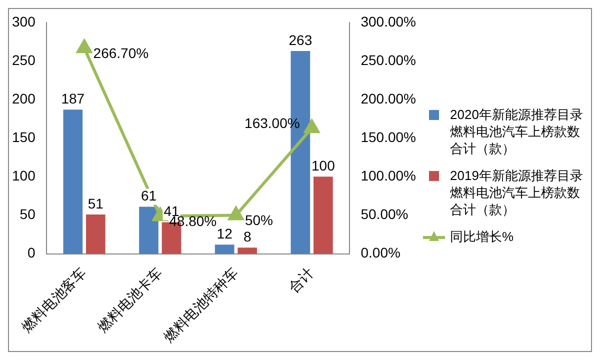 The image size is (600, 360). Describe the element at coordinates (517, 131) in the screenshot. I see `legend-label: 2020年新能源推荐目录燃料电池汽车上榜款数合计（款）` at that location.